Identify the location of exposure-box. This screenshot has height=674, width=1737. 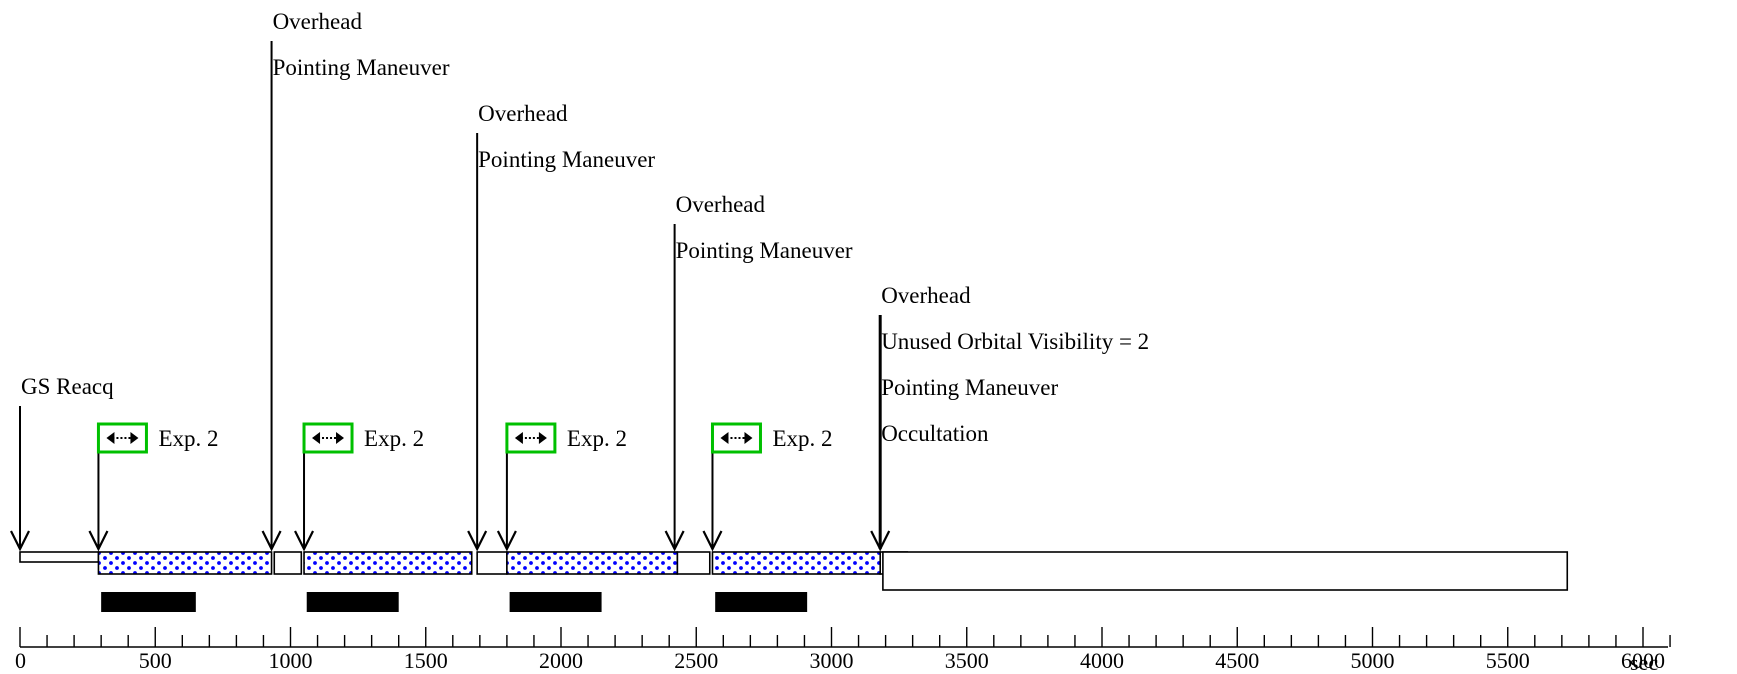
(122, 438).